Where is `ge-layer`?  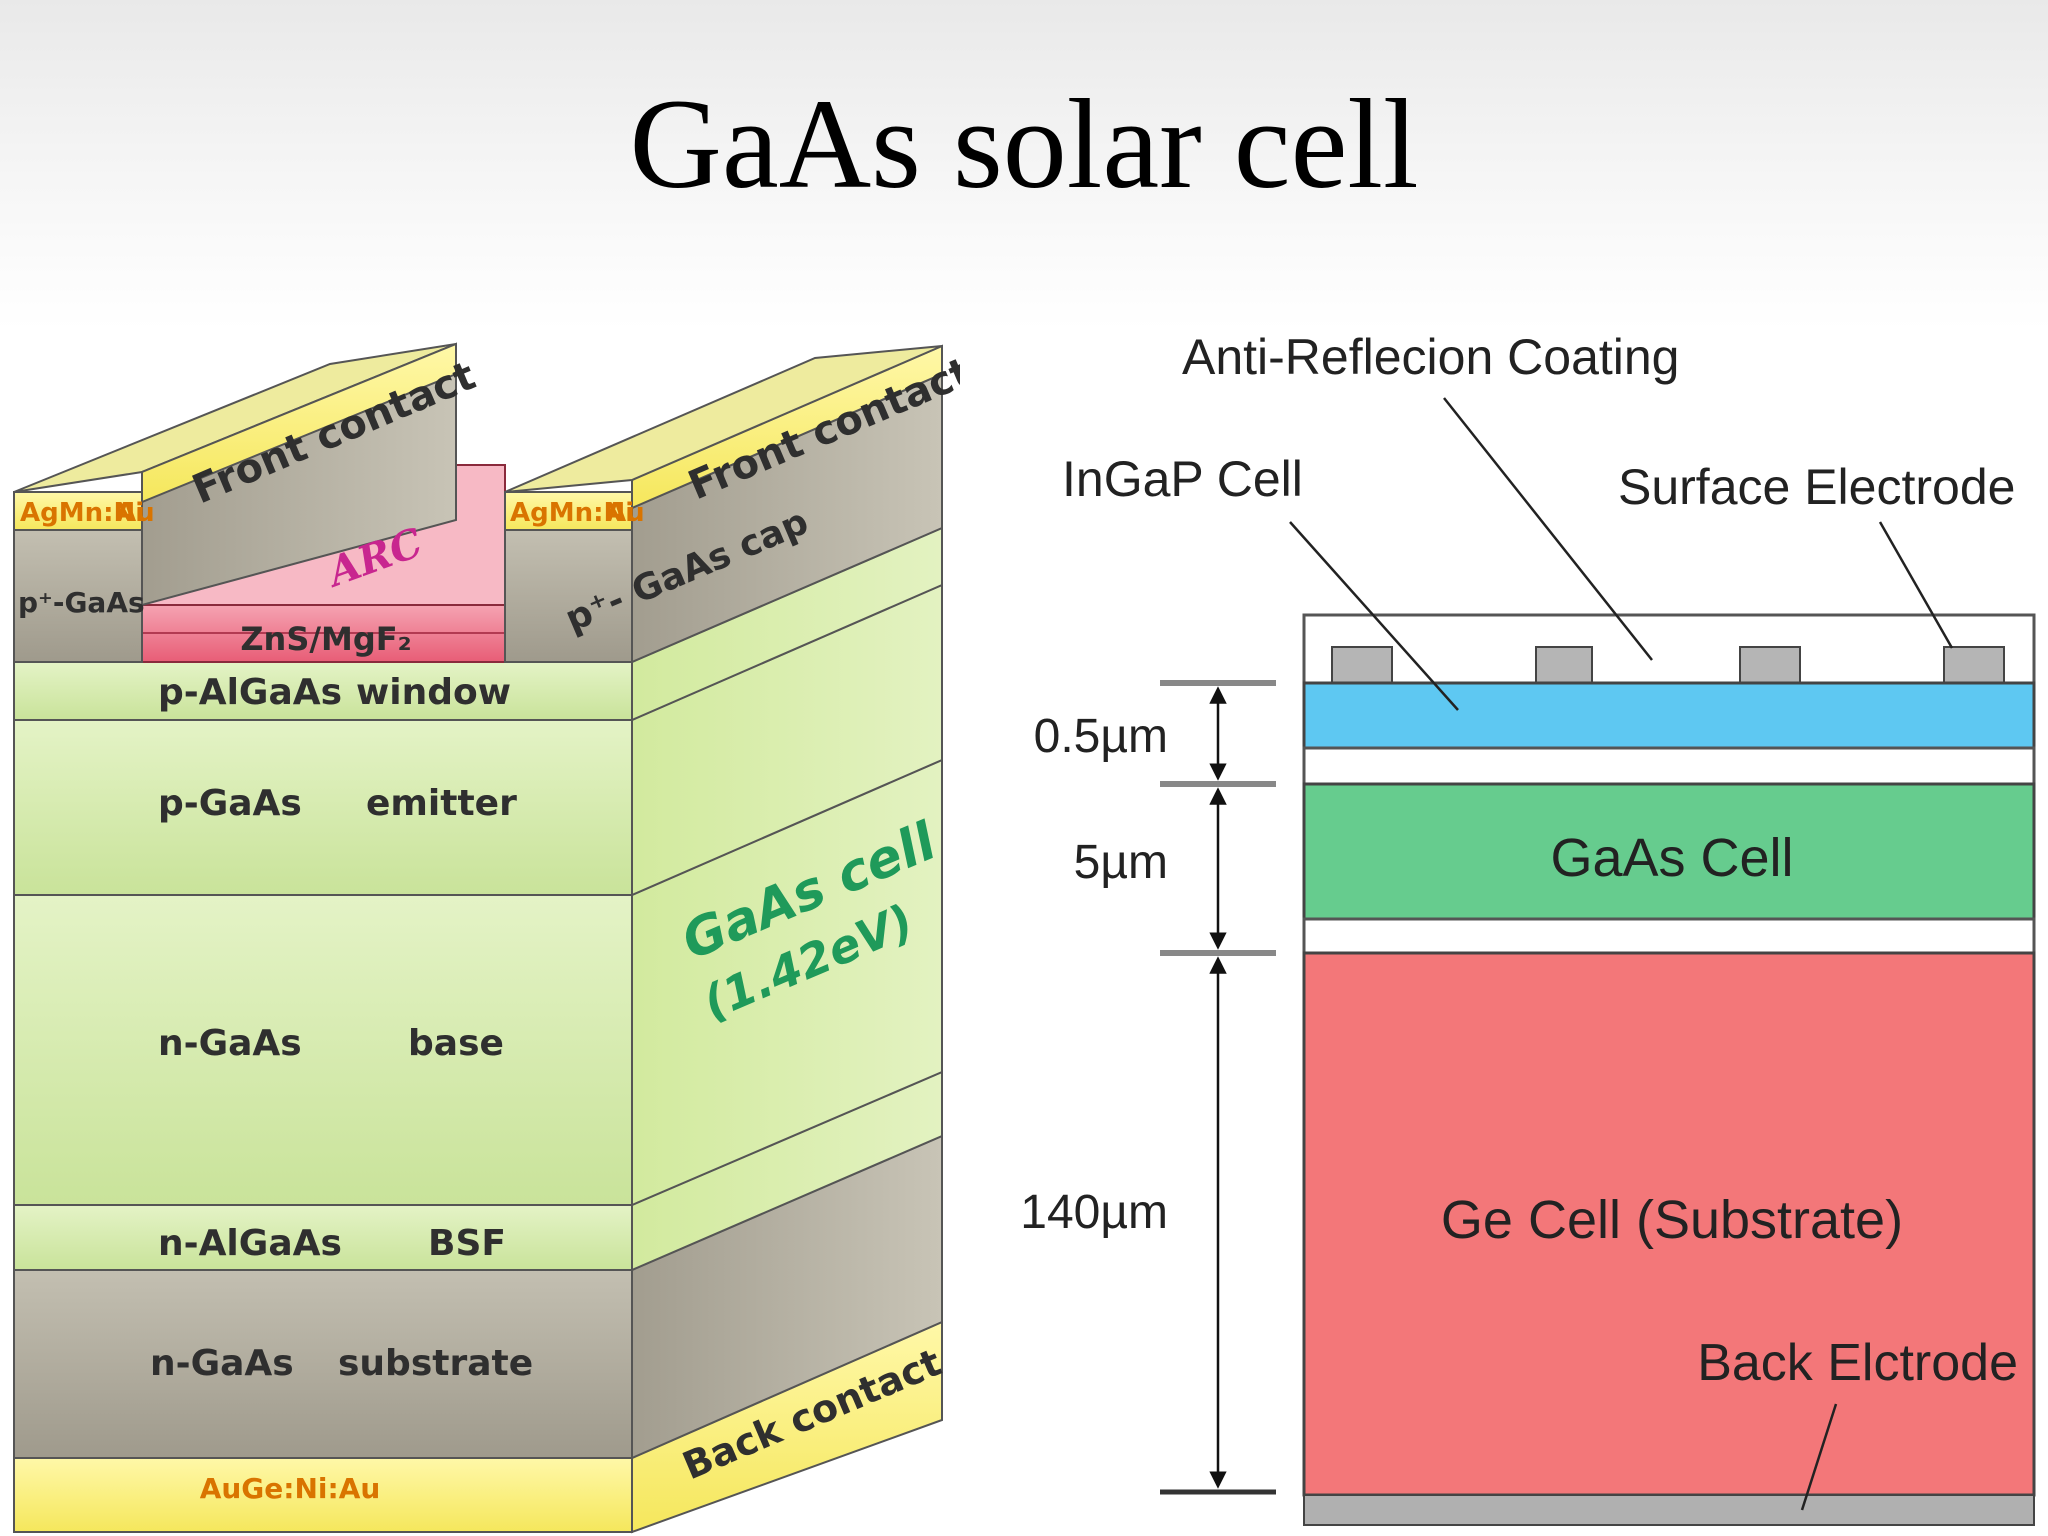 ge-layer is located at coordinates (1669, 1224).